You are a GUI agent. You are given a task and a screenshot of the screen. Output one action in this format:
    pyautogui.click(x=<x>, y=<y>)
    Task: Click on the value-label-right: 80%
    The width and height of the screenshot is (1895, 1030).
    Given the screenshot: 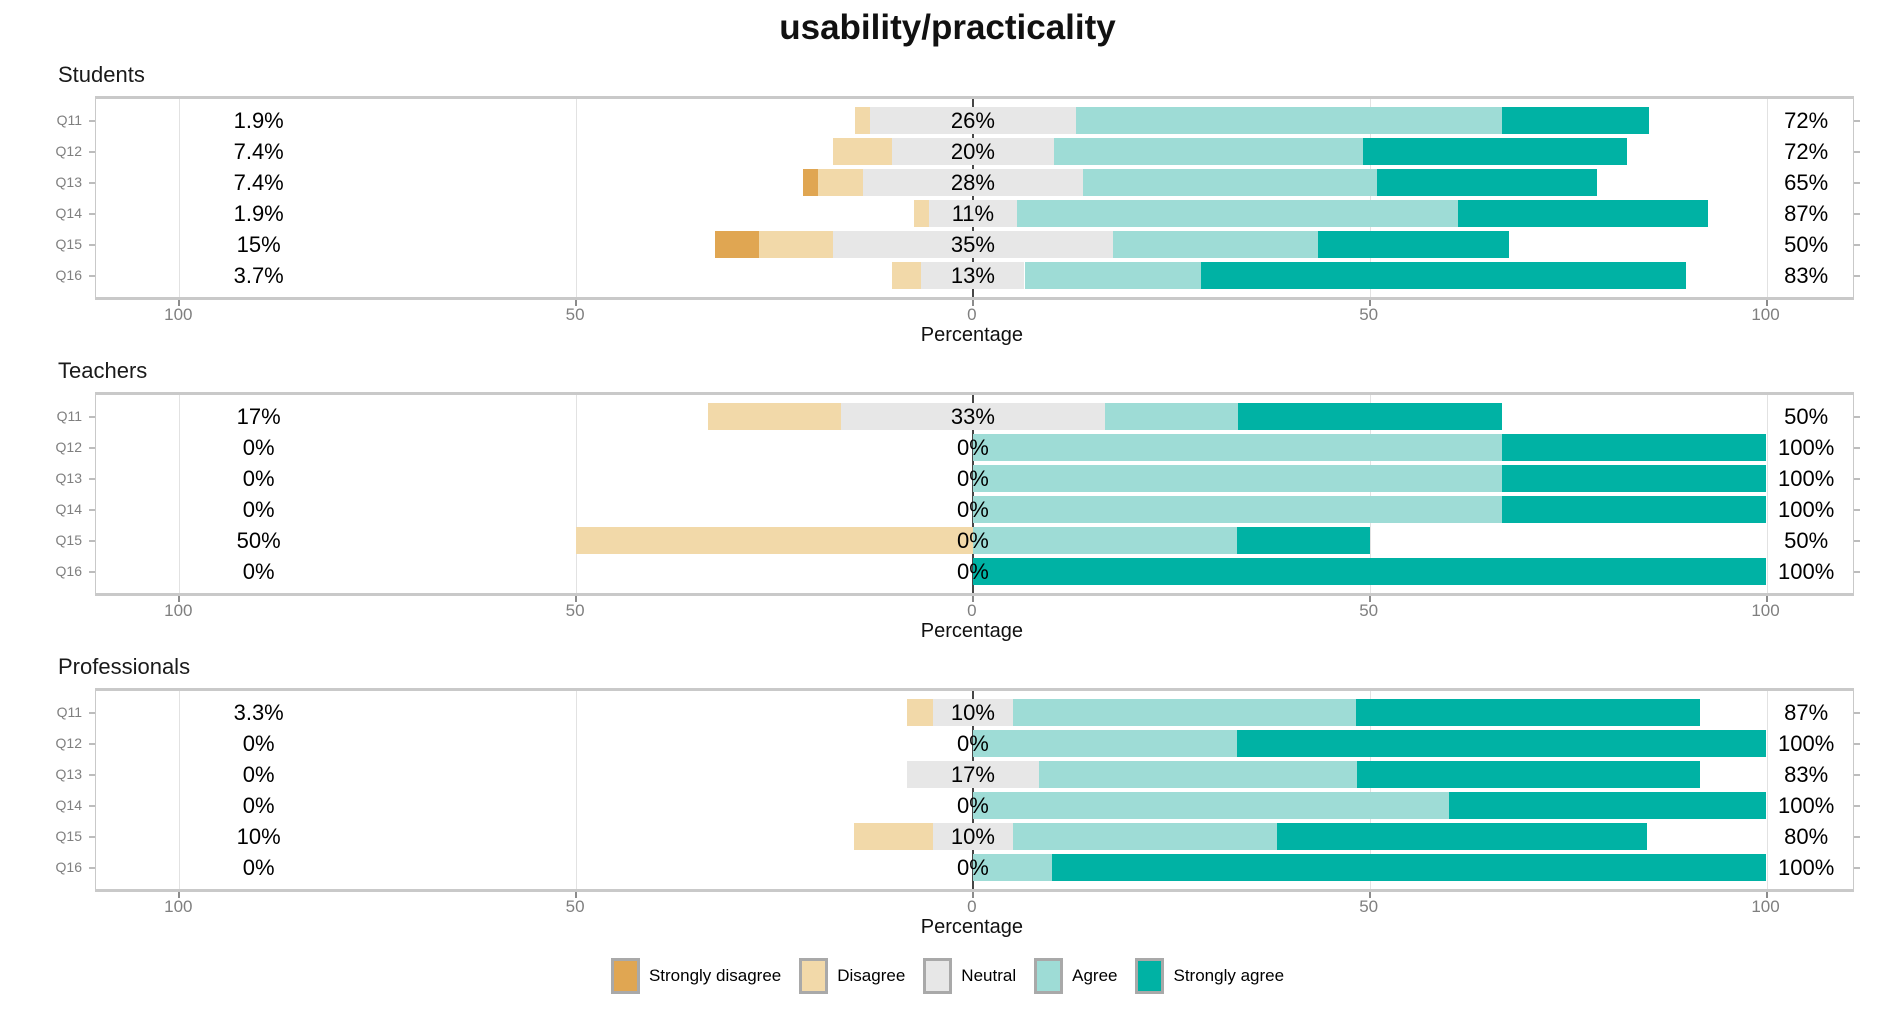 What is the action you would take?
    pyautogui.click(x=1806, y=836)
    